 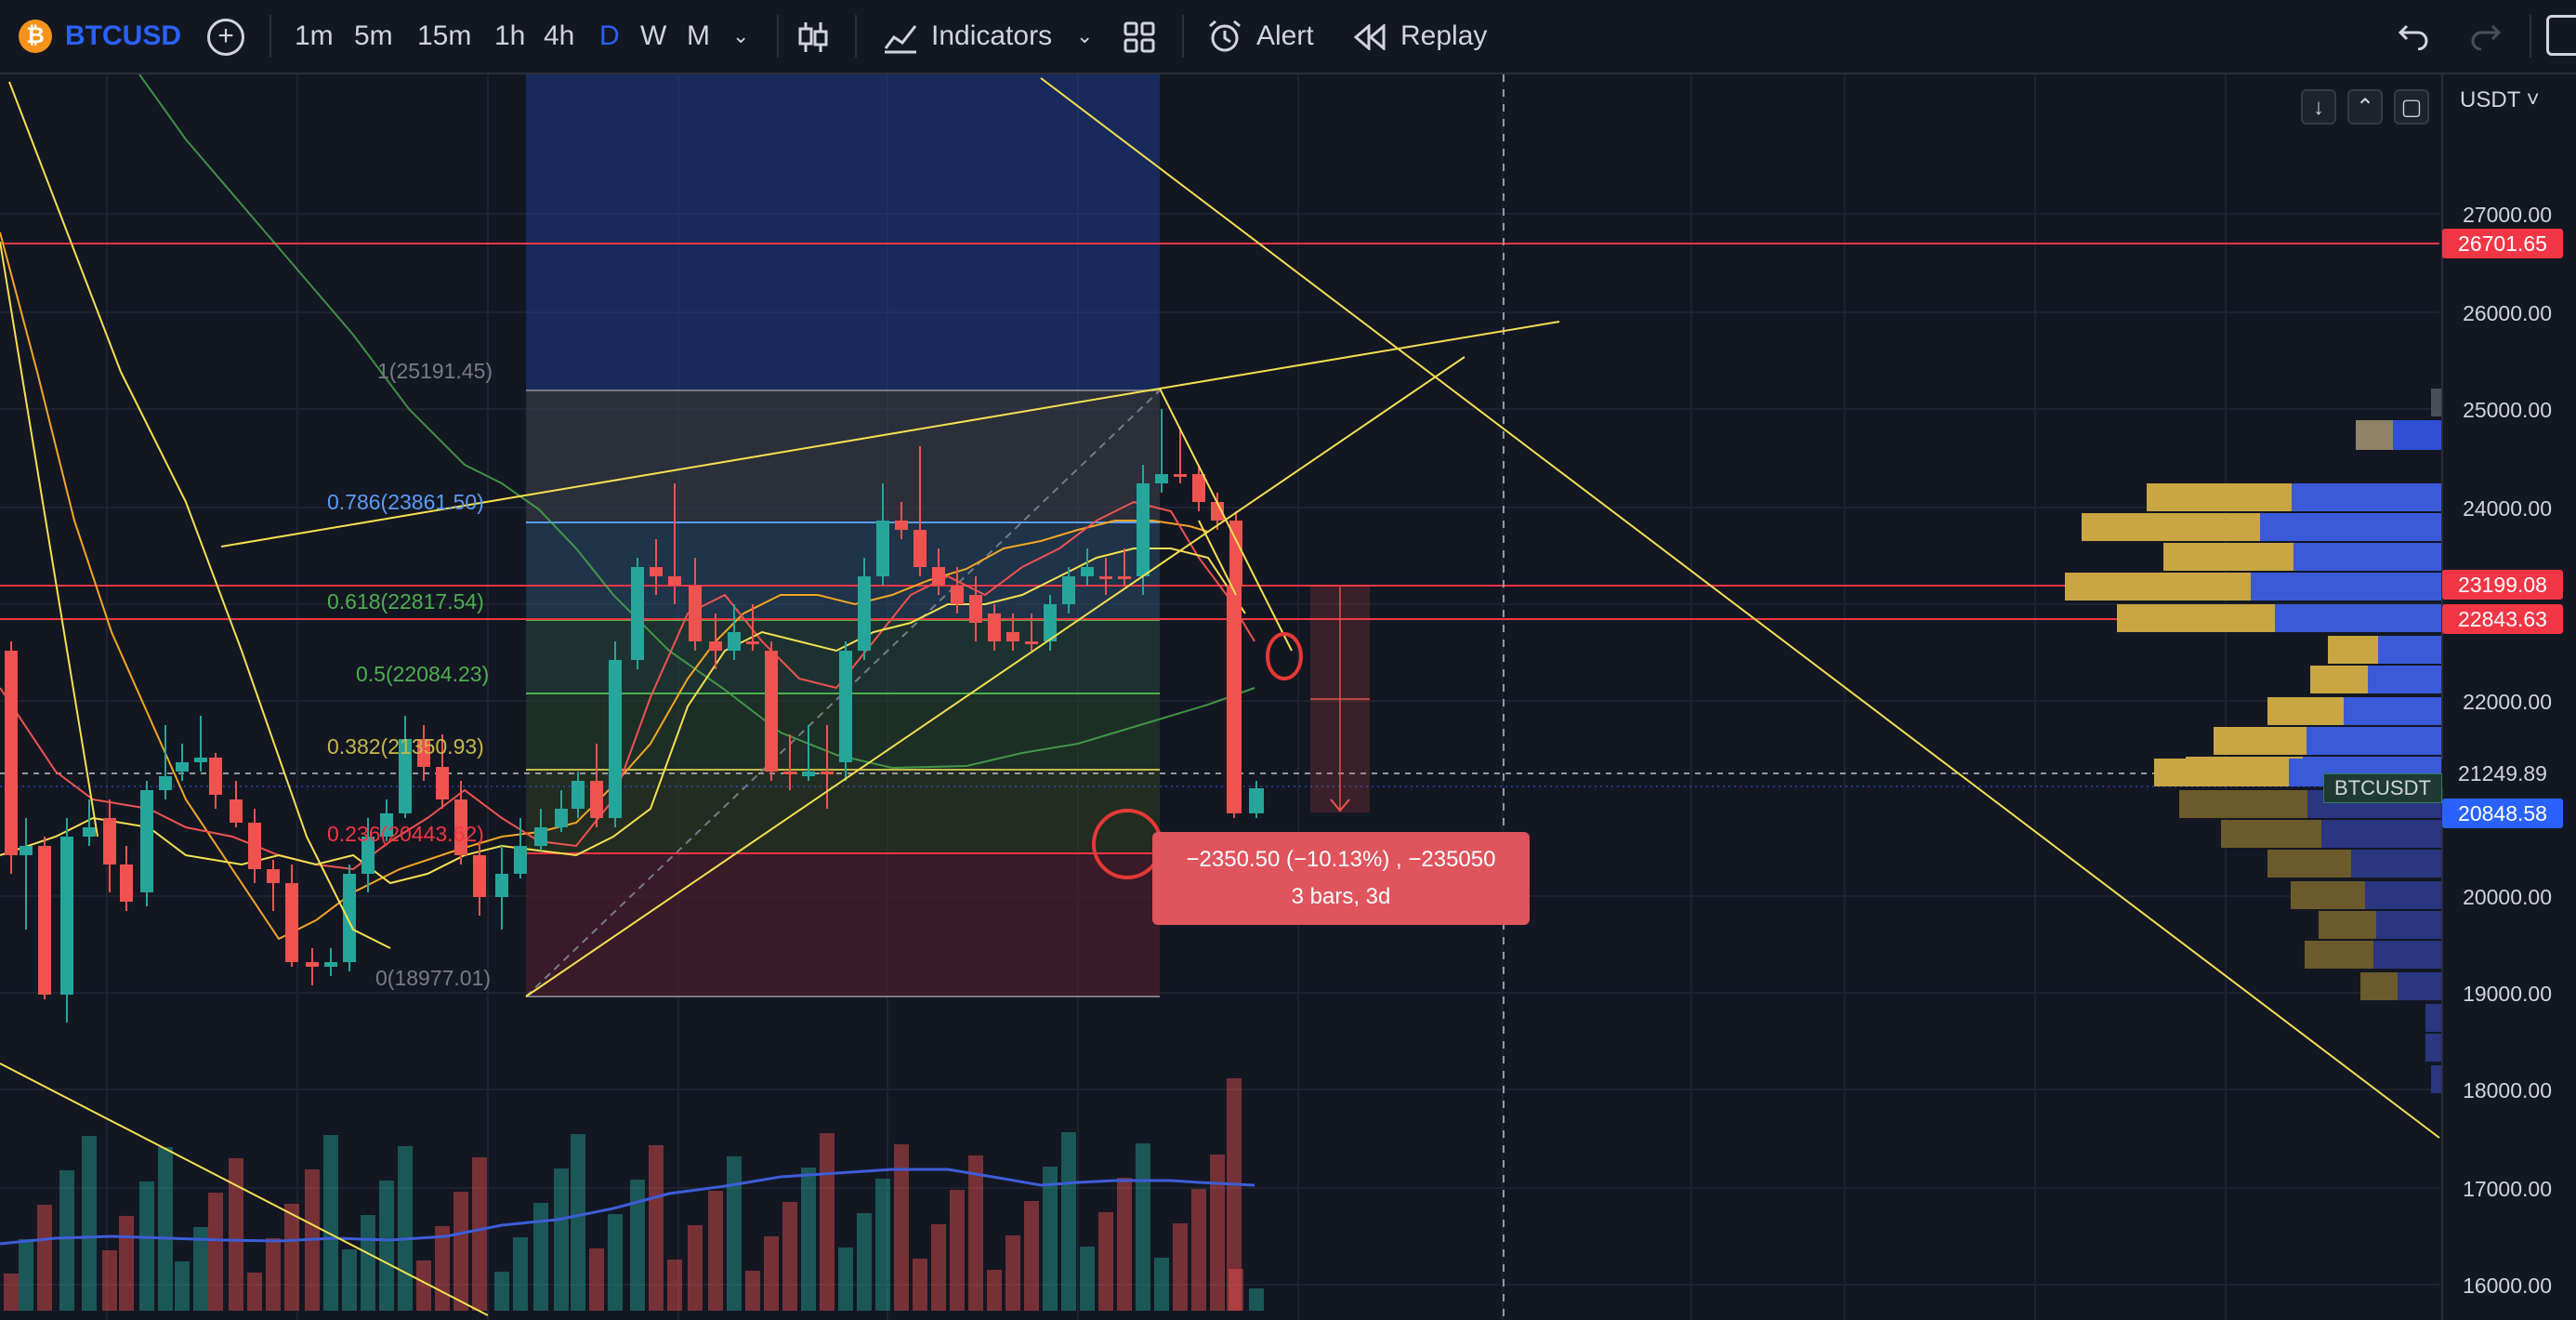 What do you see at coordinates (559, 35) in the screenshot?
I see `interval-4h: 4h` at bounding box center [559, 35].